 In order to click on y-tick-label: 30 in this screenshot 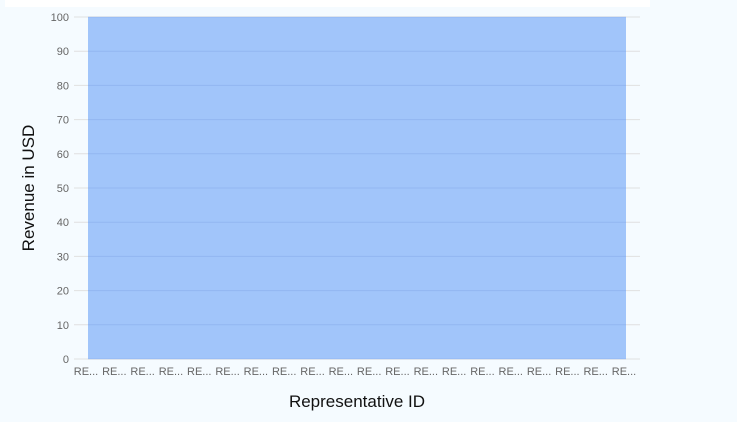, I will do `click(63, 257)`.